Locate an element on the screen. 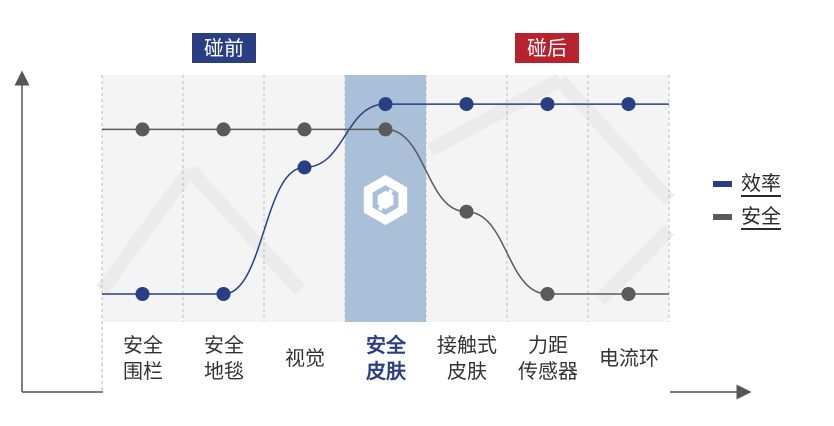  hexagon-inner-ring is located at coordinates (385, 200).